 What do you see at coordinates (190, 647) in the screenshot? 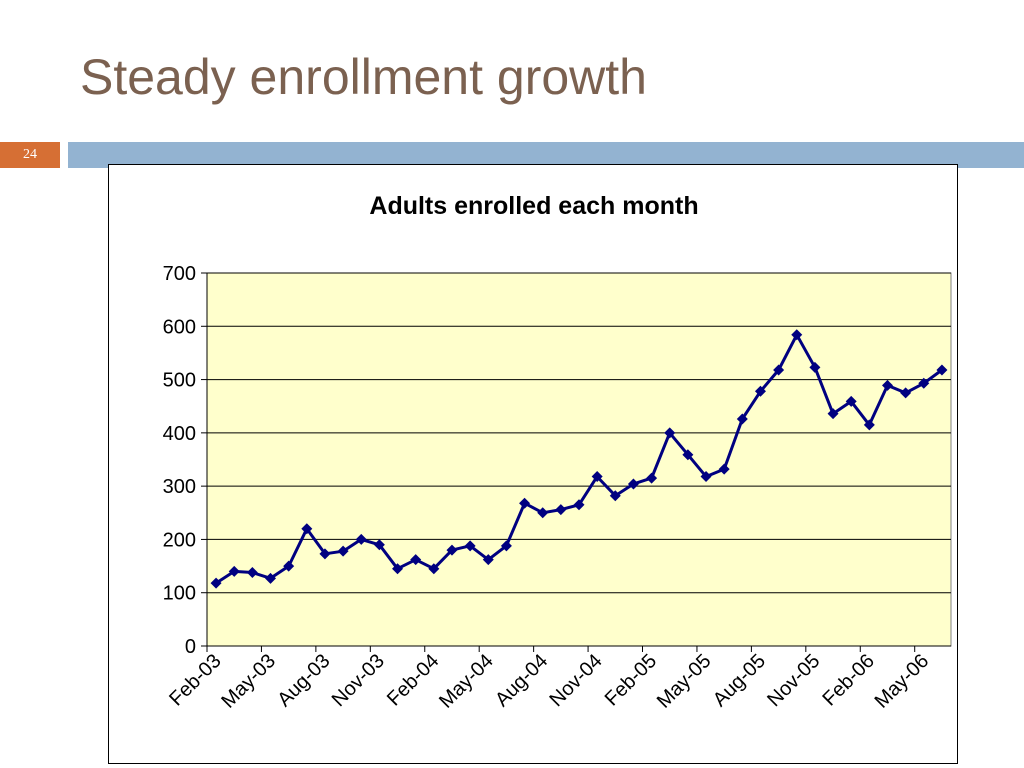
I see `y-tick-label: 0` at bounding box center [190, 647].